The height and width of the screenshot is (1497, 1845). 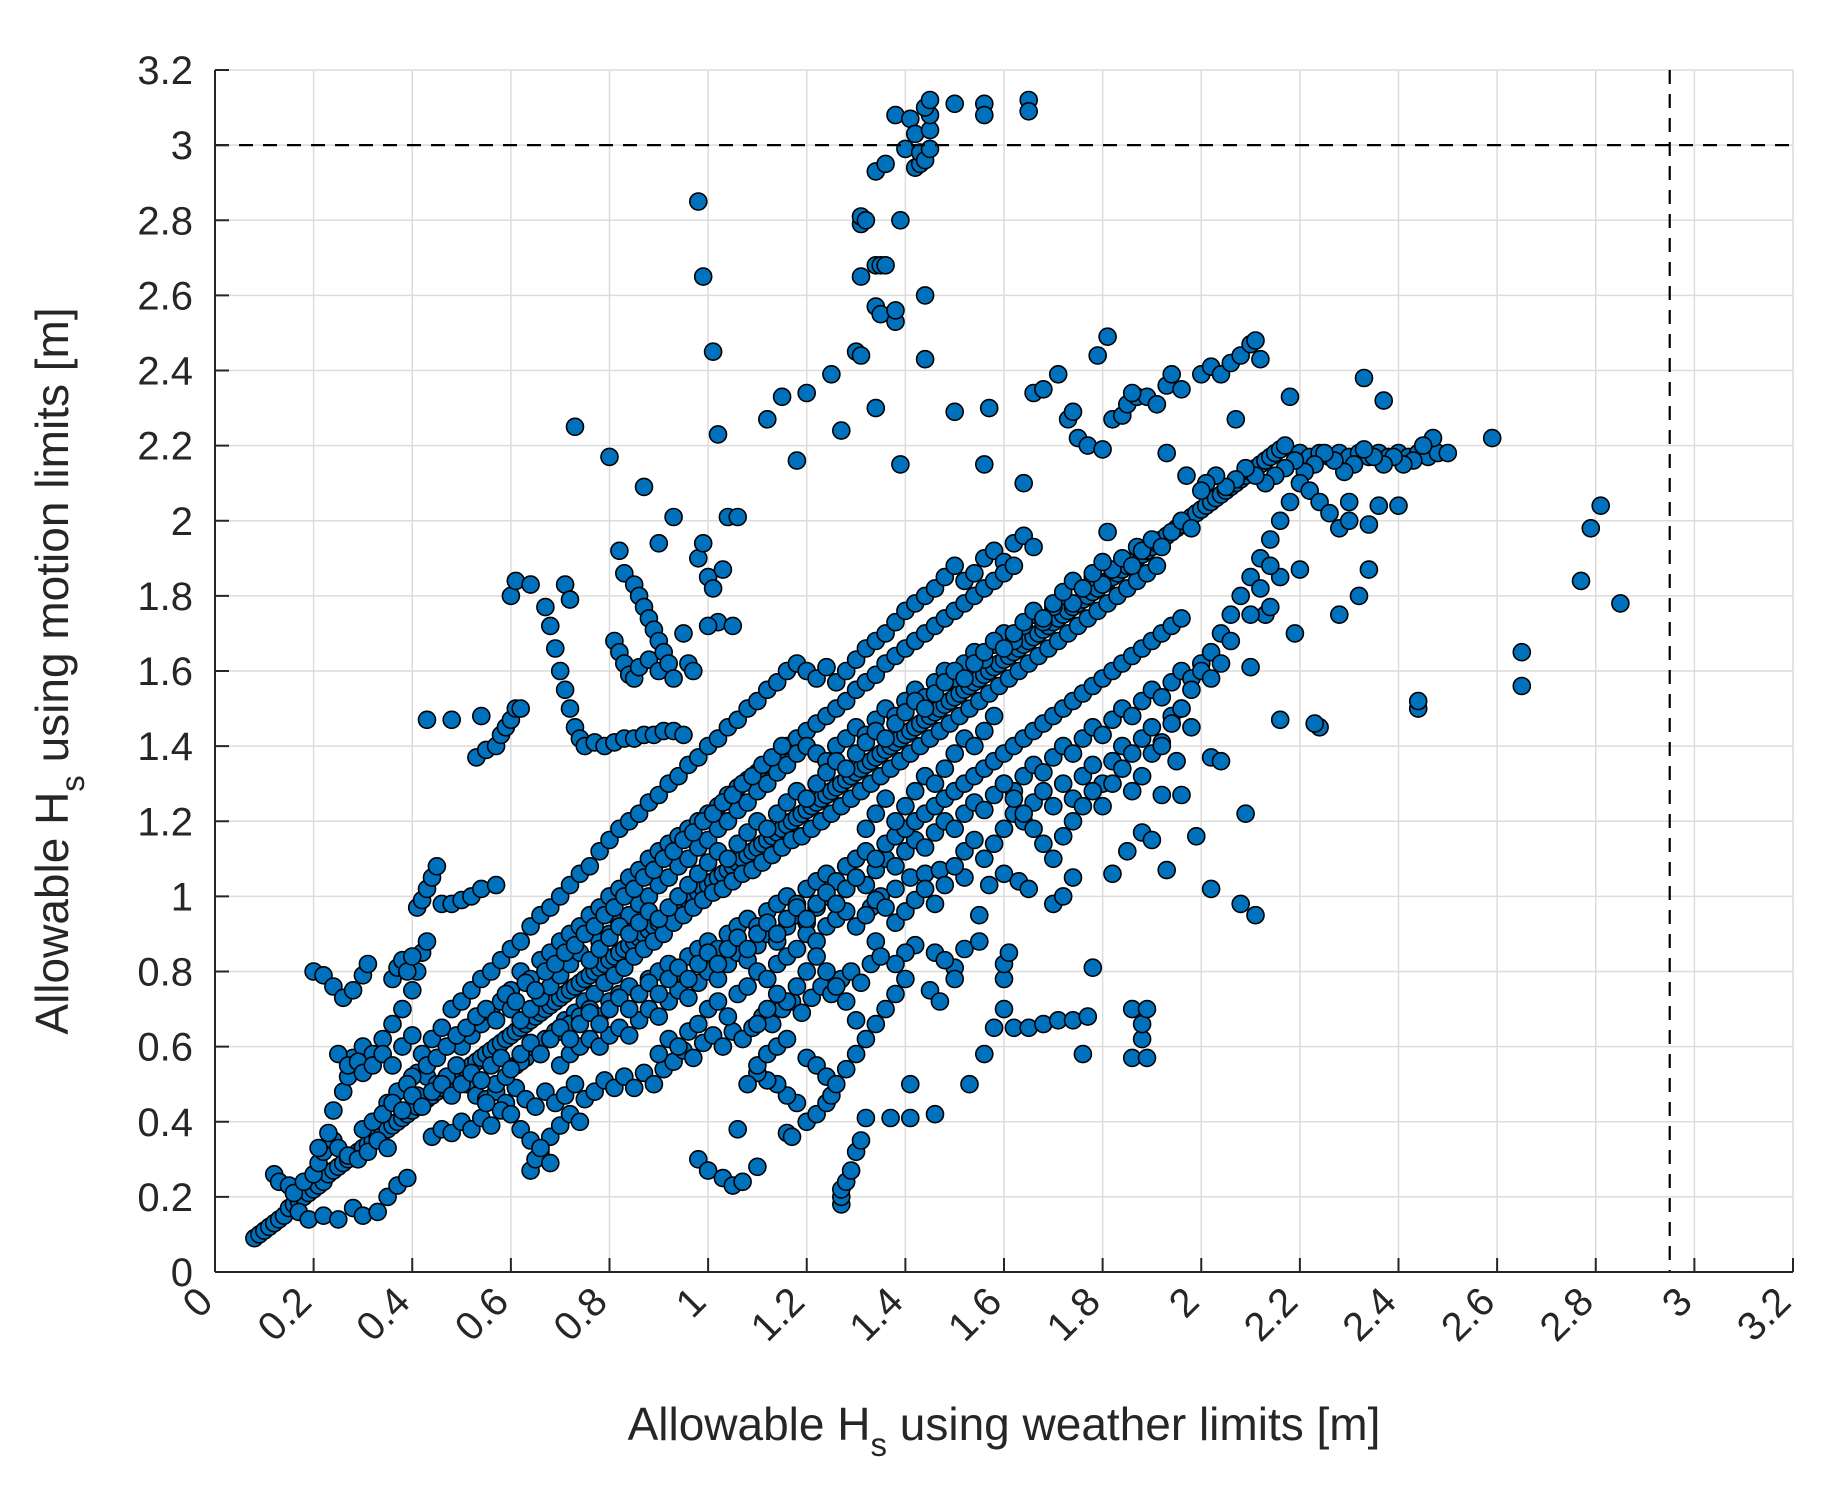 What do you see at coordinates (749, 1424) in the screenshot?
I see `x-axis-title-main: Allowable H` at bounding box center [749, 1424].